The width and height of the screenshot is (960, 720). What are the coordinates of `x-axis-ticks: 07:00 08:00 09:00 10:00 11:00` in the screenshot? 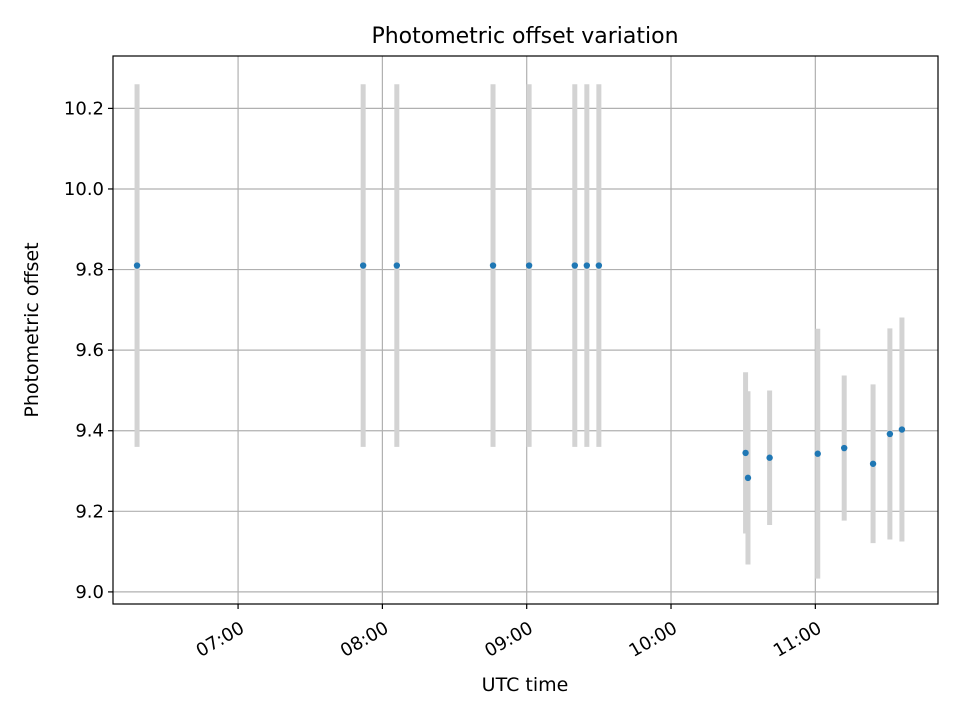 It's located at (509, 633).